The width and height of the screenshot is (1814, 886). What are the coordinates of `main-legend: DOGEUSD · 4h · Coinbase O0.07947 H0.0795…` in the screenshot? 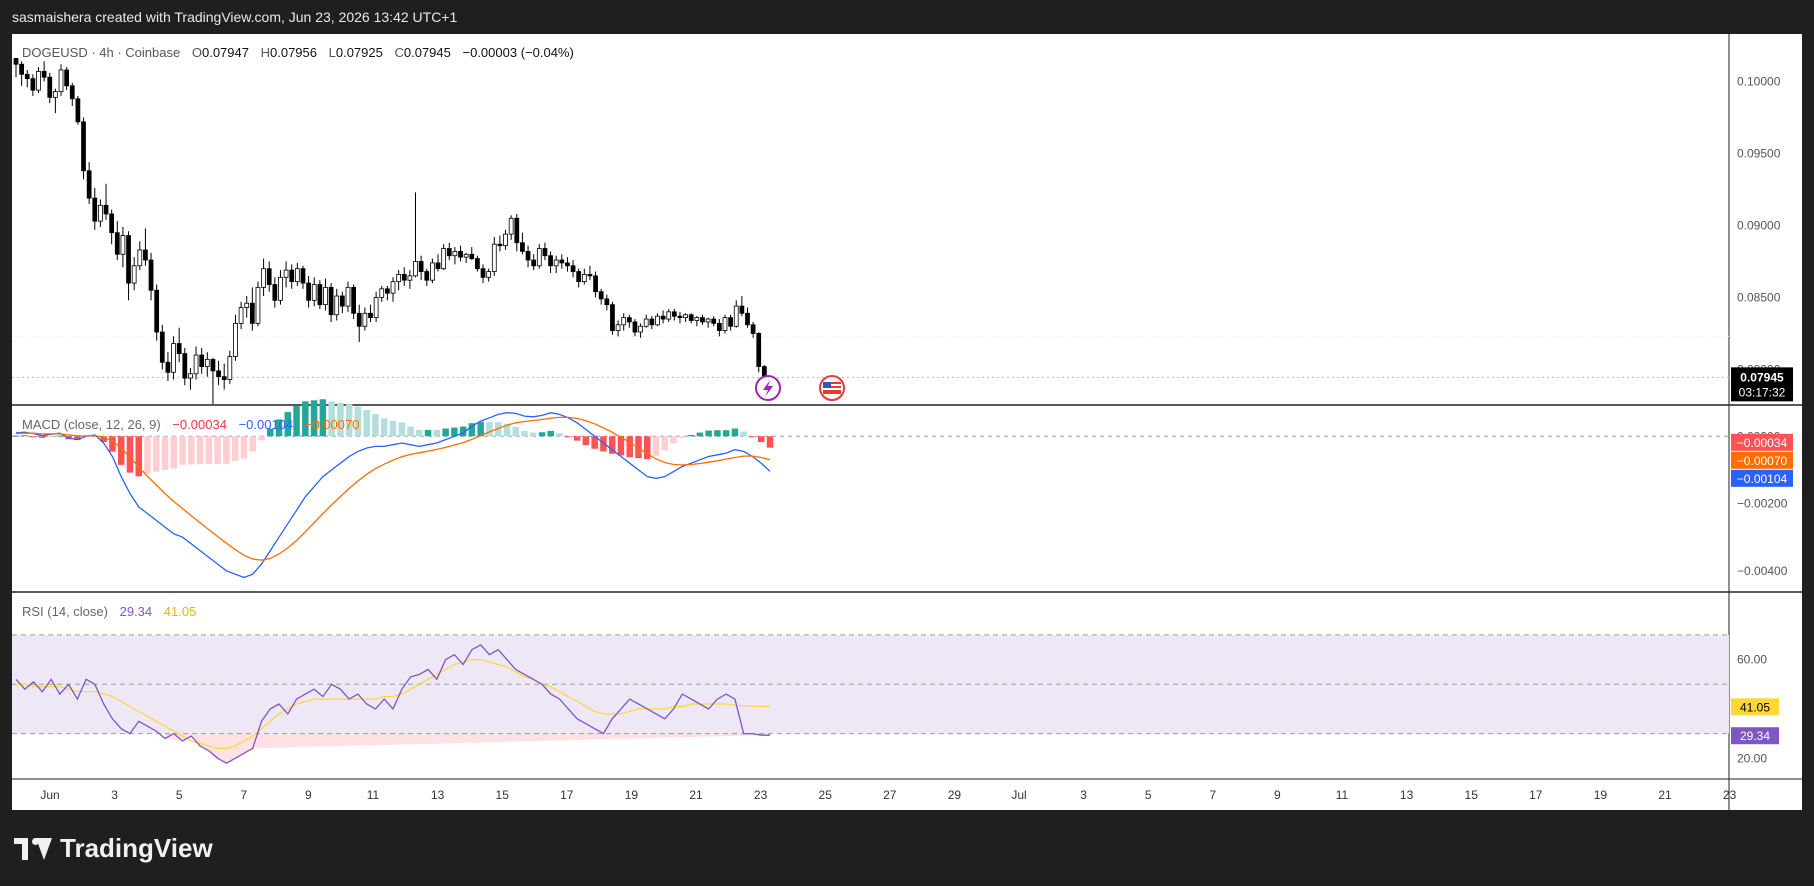 It's located at (298, 52).